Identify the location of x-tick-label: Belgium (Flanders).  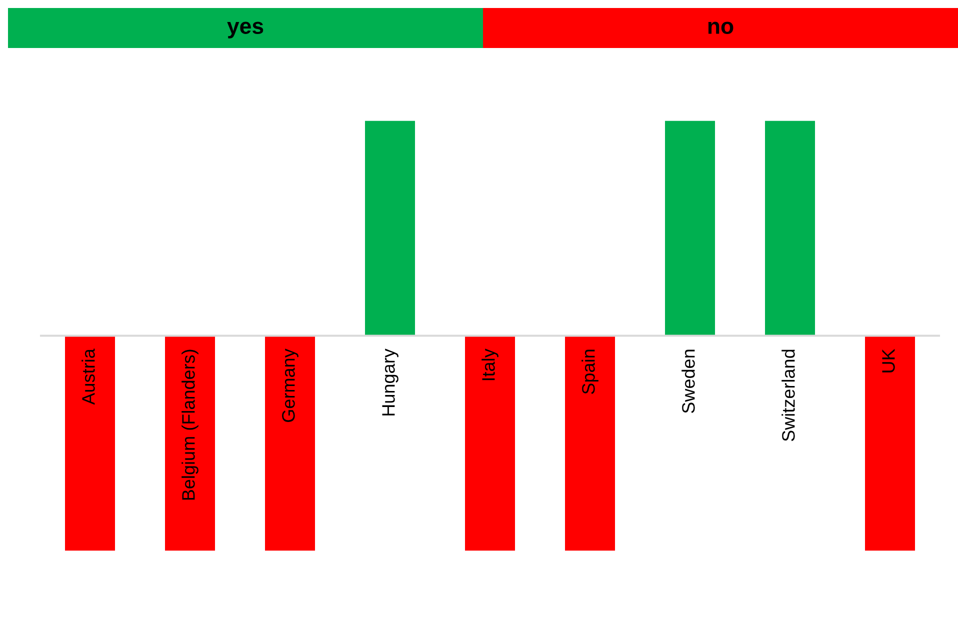
(190, 425).